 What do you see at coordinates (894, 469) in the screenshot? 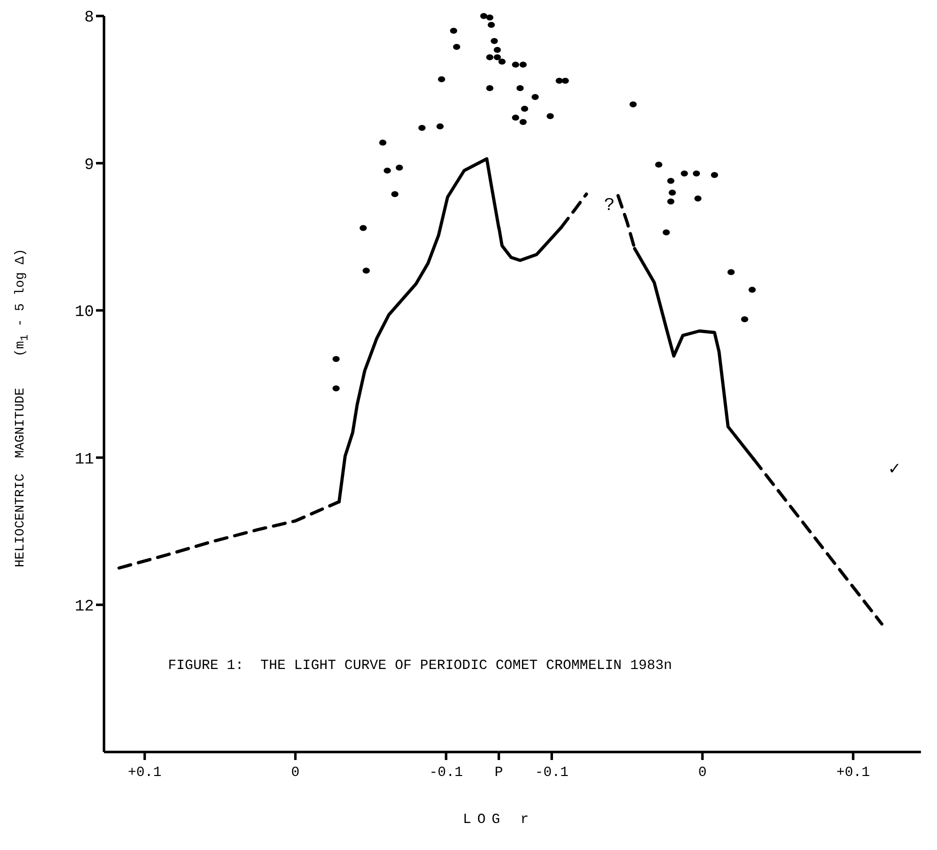
I see `annotation: ✓` at bounding box center [894, 469].